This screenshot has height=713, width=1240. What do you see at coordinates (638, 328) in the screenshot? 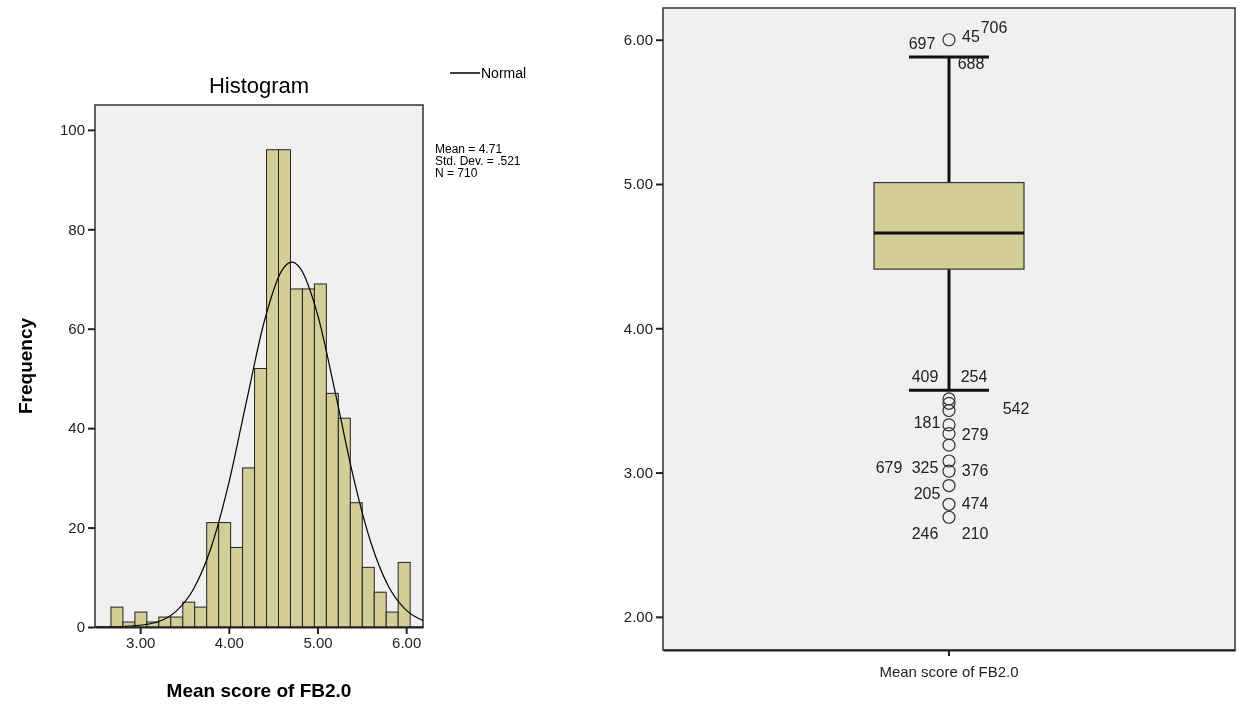
I see `y-tick-label: 4.00` at bounding box center [638, 328].